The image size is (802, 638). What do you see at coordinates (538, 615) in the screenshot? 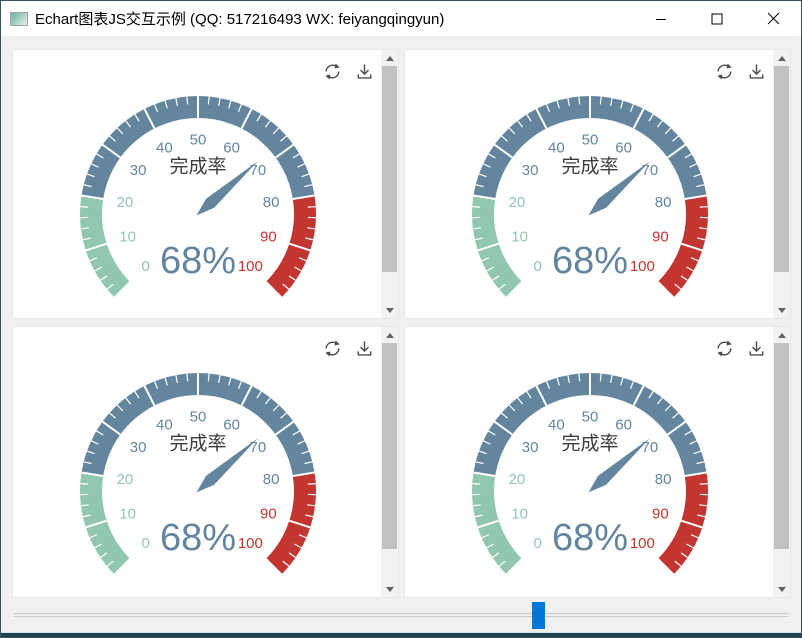
I see `slider-thumb` at bounding box center [538, 615].